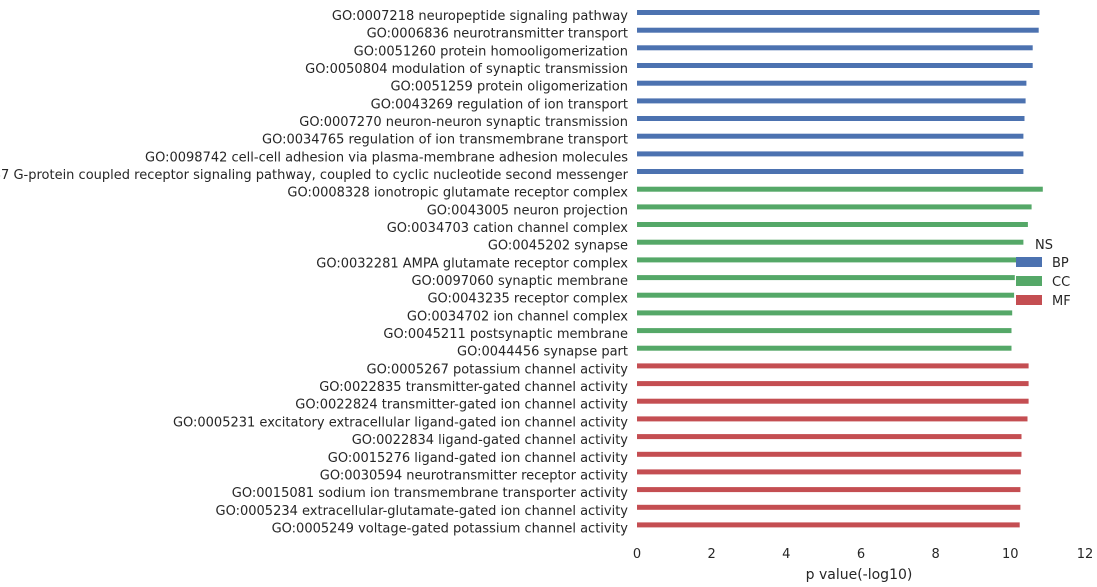  Describe the element at coordinates (527, 299) in the screenshot. I see `category-label: GO:0043235 receptor complex` at that location.